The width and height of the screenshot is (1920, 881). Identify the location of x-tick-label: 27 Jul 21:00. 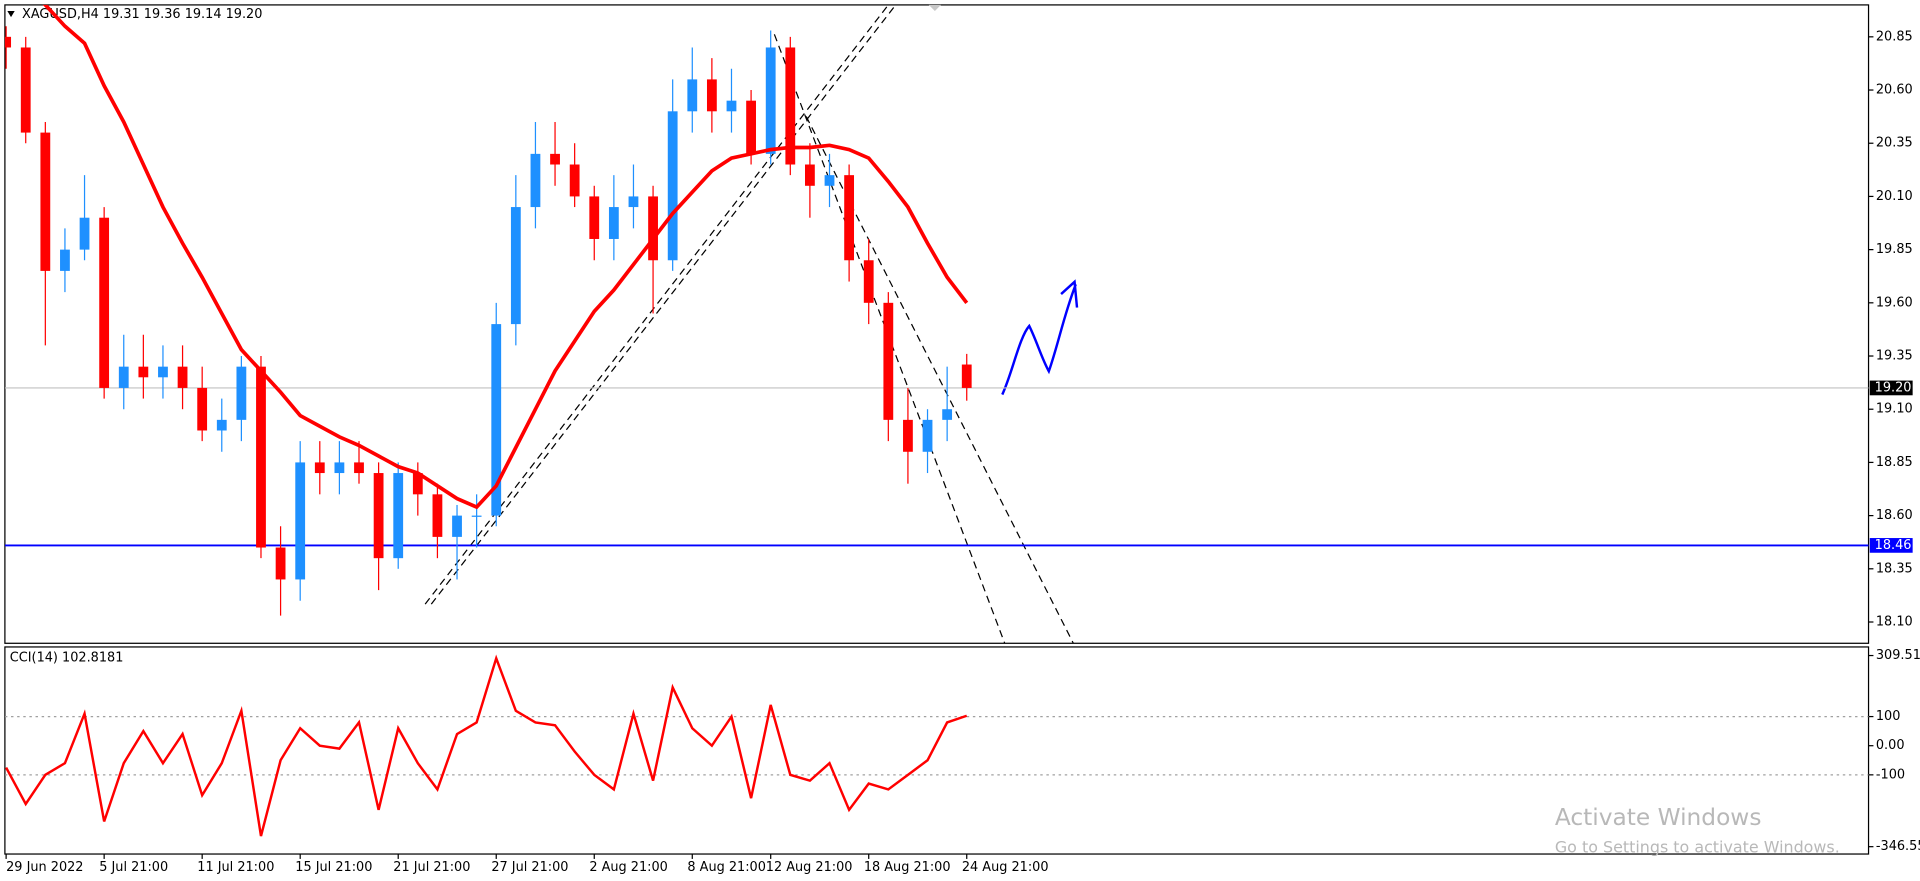
(529, 867).